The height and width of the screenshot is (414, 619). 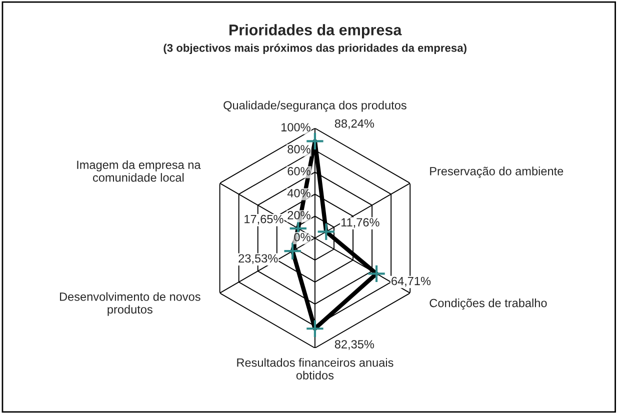 I want to click on y-tick-label: 20%, so click(x=299, y=215).